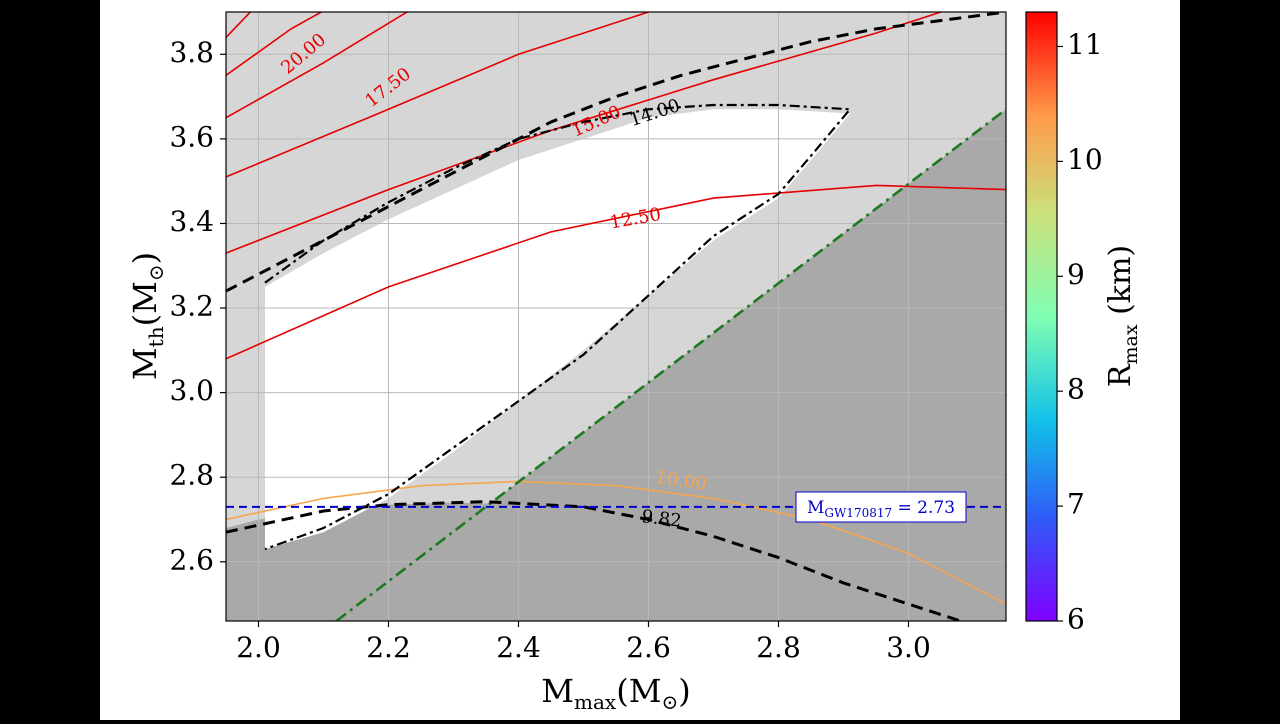 This screenshot has height=724, width=1280. I want to click on x-axis-label: Mmax(M⊙), so click(615, 693).